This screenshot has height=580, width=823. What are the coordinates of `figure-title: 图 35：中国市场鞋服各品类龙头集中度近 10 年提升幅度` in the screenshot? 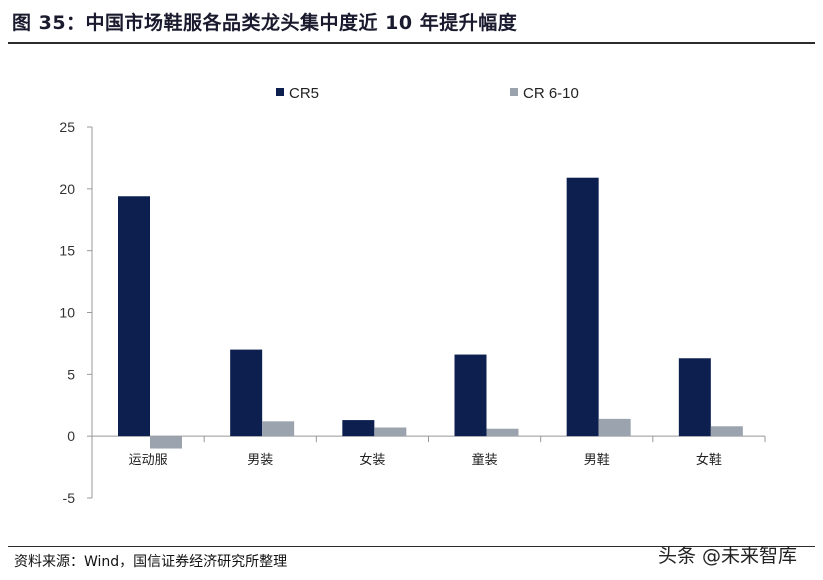 It's located at (265, 23).